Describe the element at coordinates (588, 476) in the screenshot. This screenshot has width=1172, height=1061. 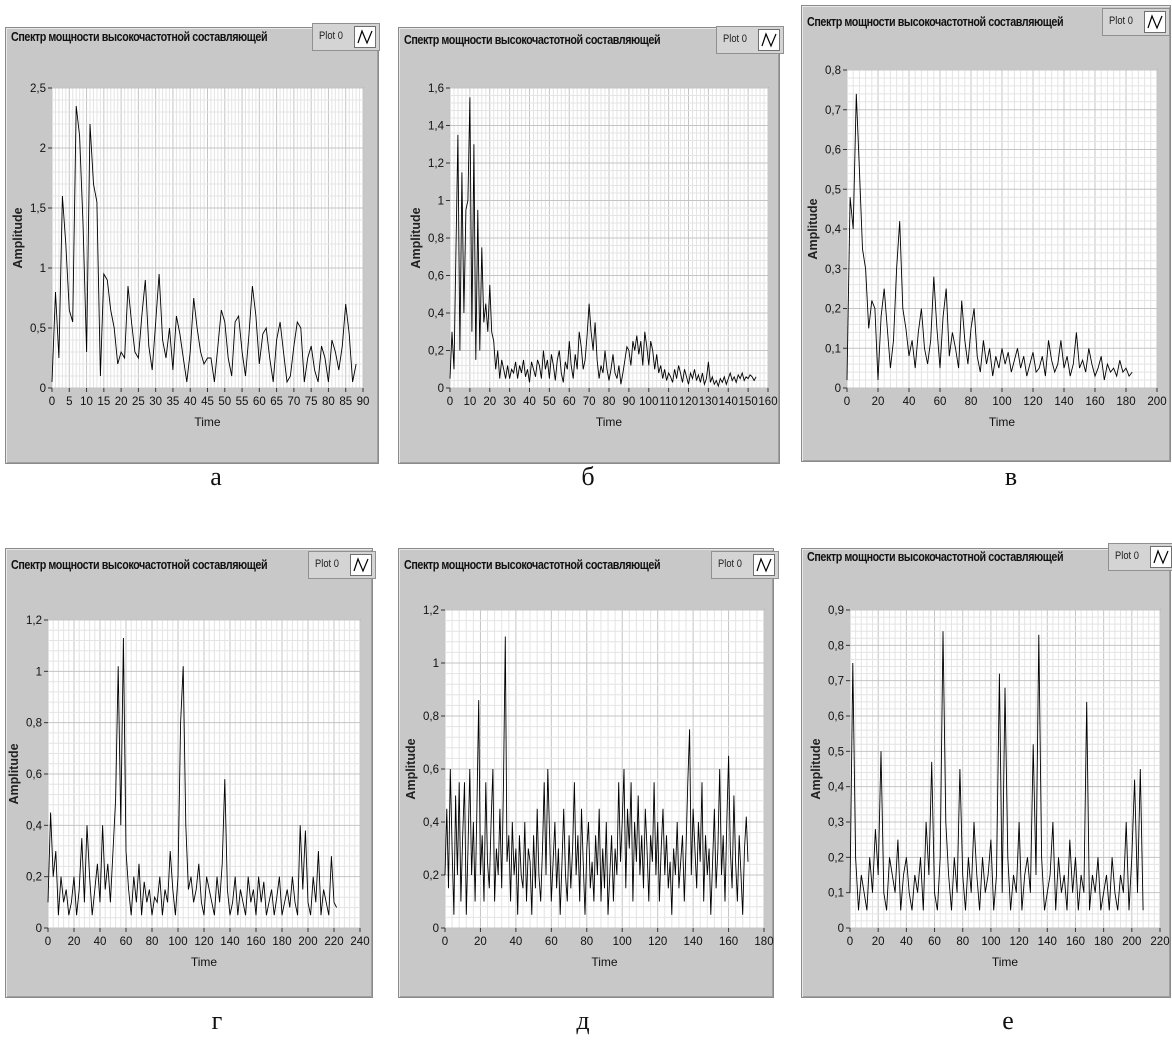
I see `figure-caption: б` at that location.